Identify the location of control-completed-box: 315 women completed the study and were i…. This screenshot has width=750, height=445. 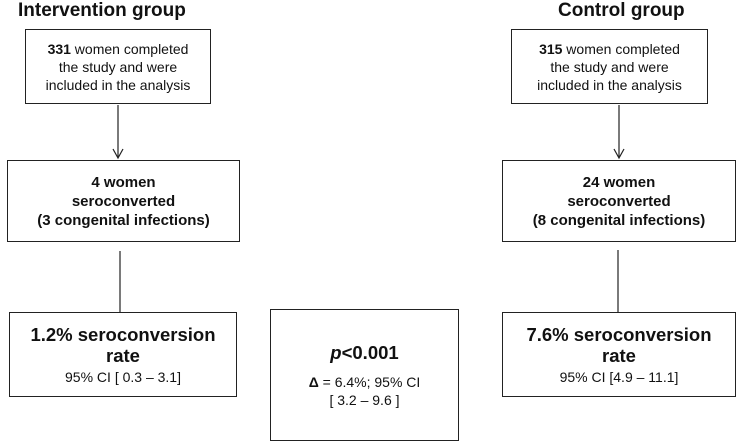
(609, 66).